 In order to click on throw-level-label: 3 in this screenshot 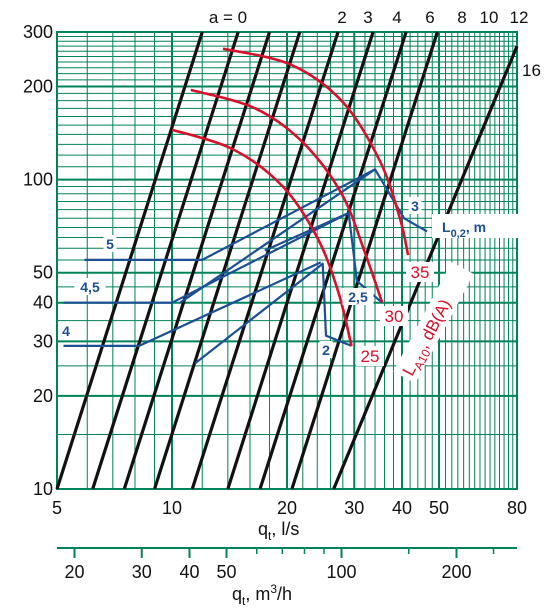, I will do `click(415, 206)`.